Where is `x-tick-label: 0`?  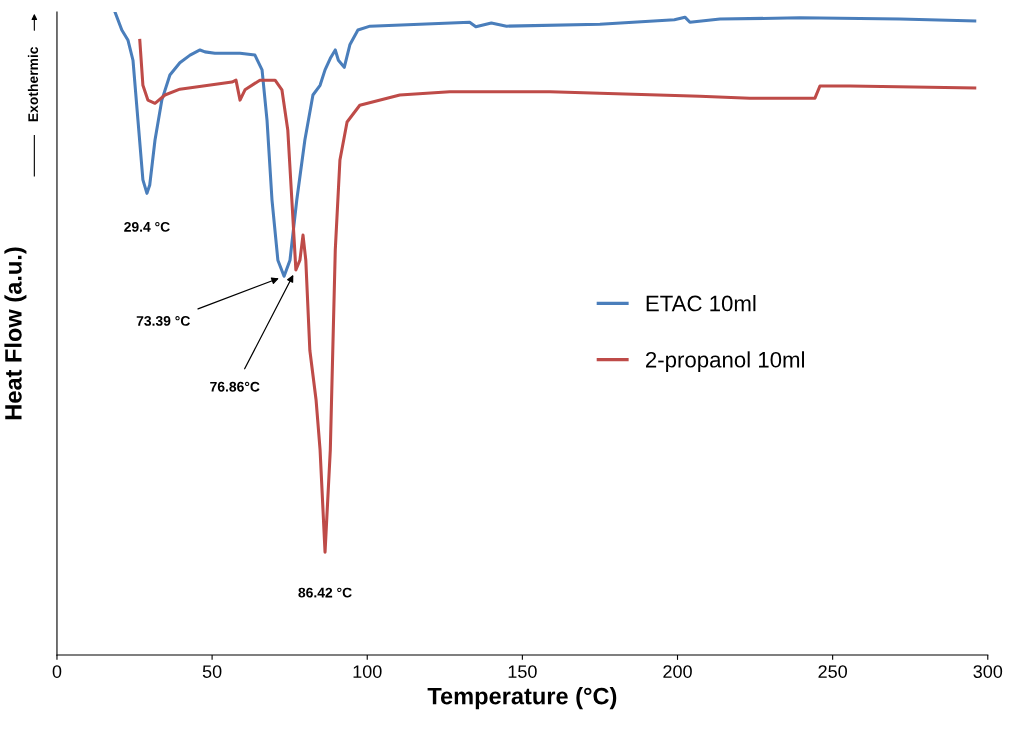
x-tick-label: 0 is located at coordinates (57, 671).